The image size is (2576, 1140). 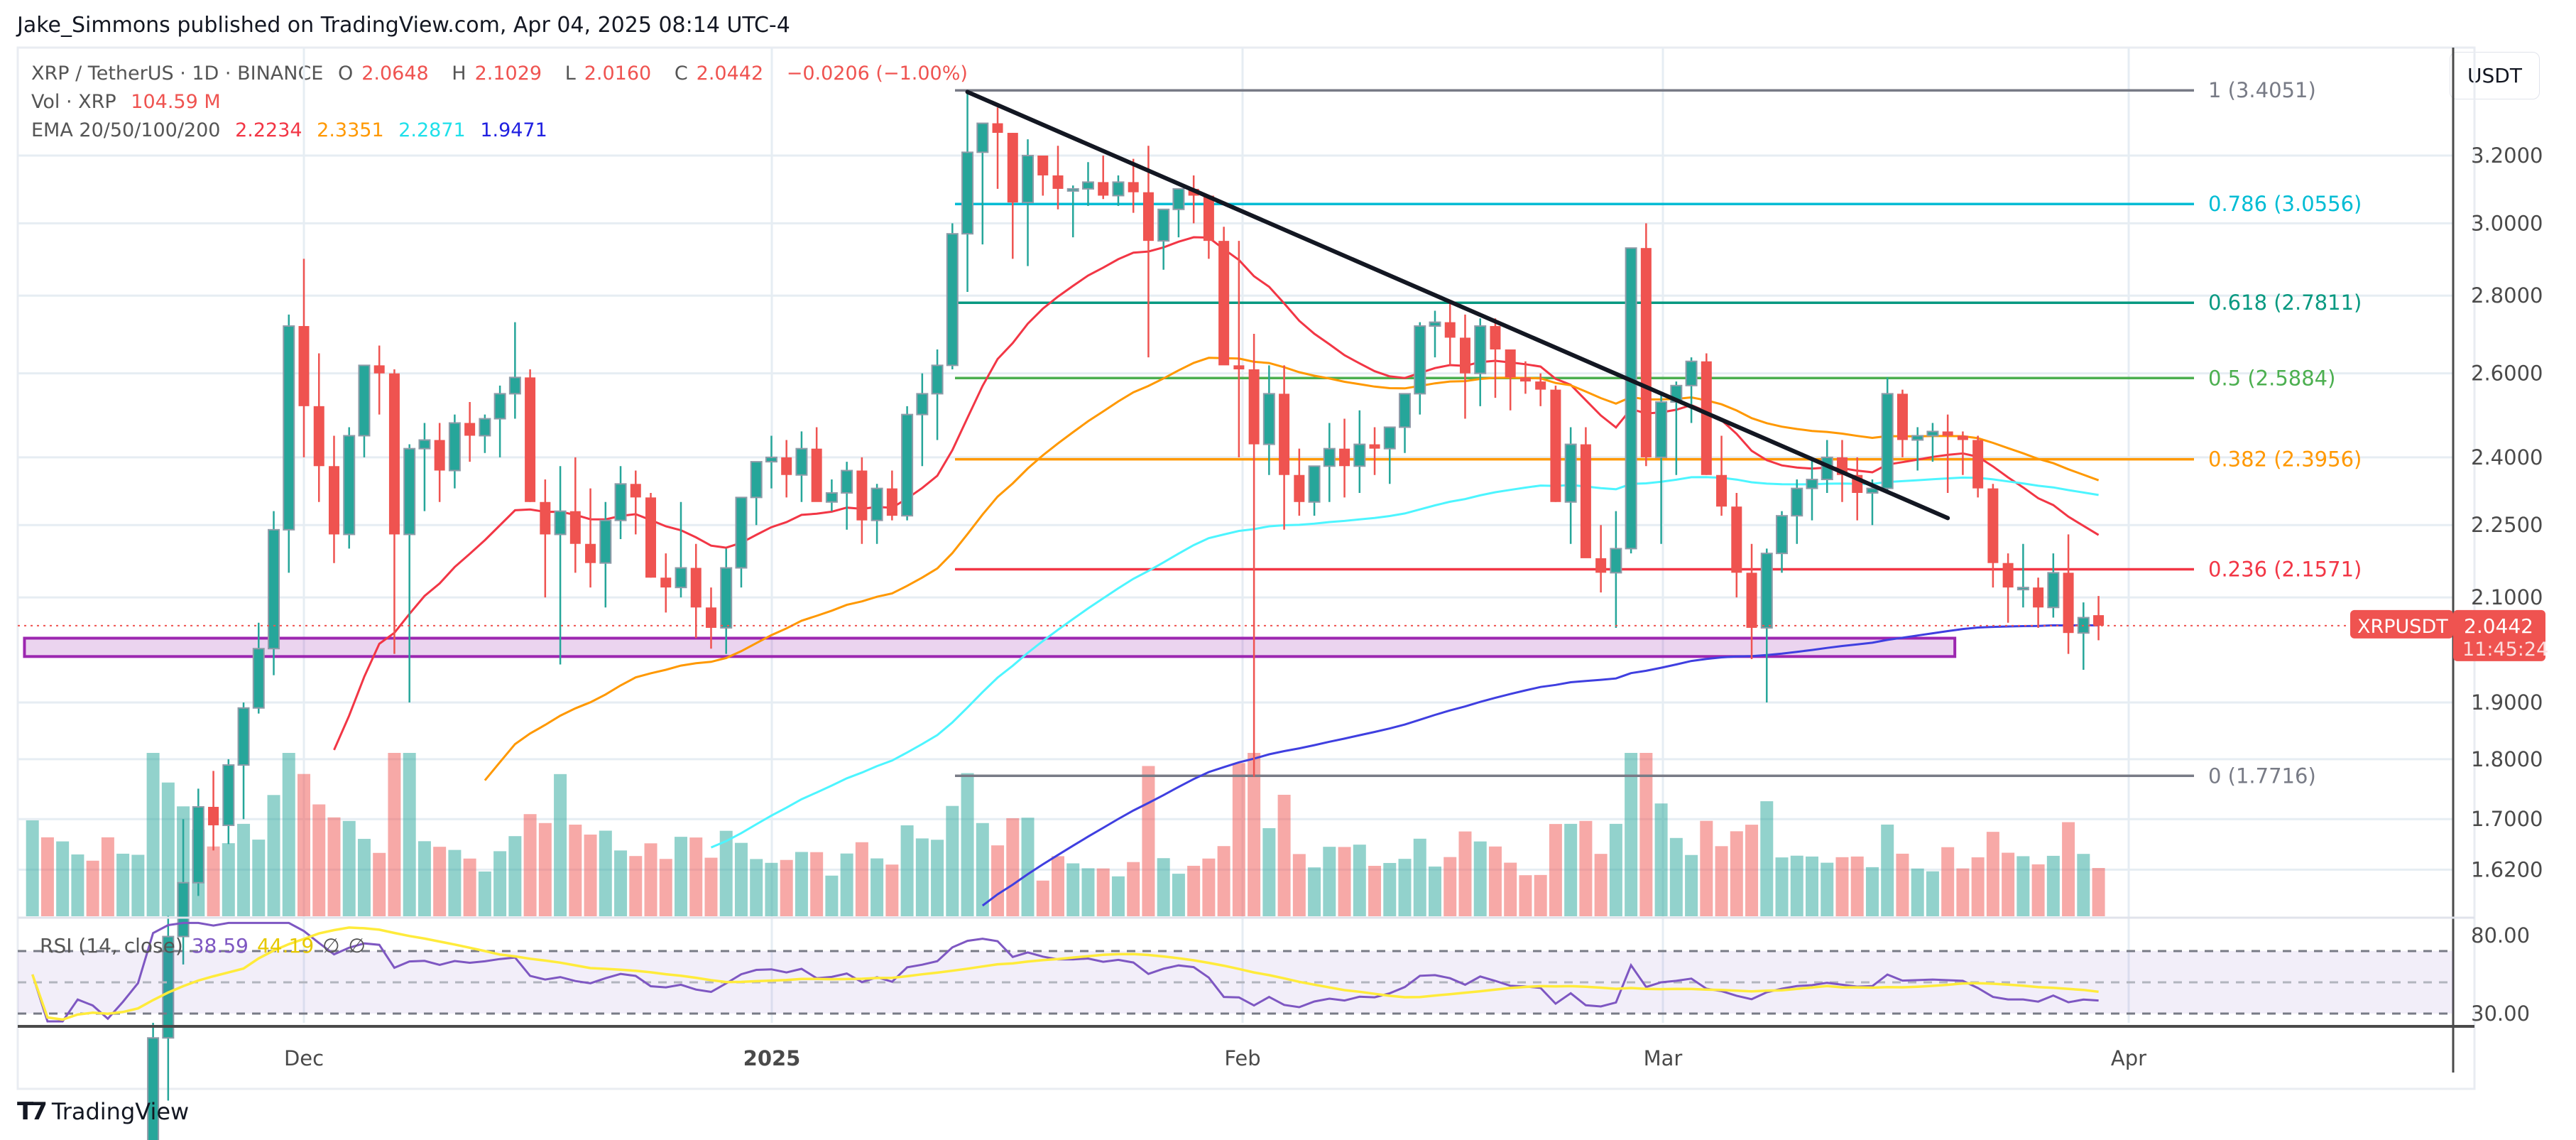 What do you see at coordinates (513, 130) in the screenshot?
I see `ema200-value: 1.9471` at bounding box center [513, 130].